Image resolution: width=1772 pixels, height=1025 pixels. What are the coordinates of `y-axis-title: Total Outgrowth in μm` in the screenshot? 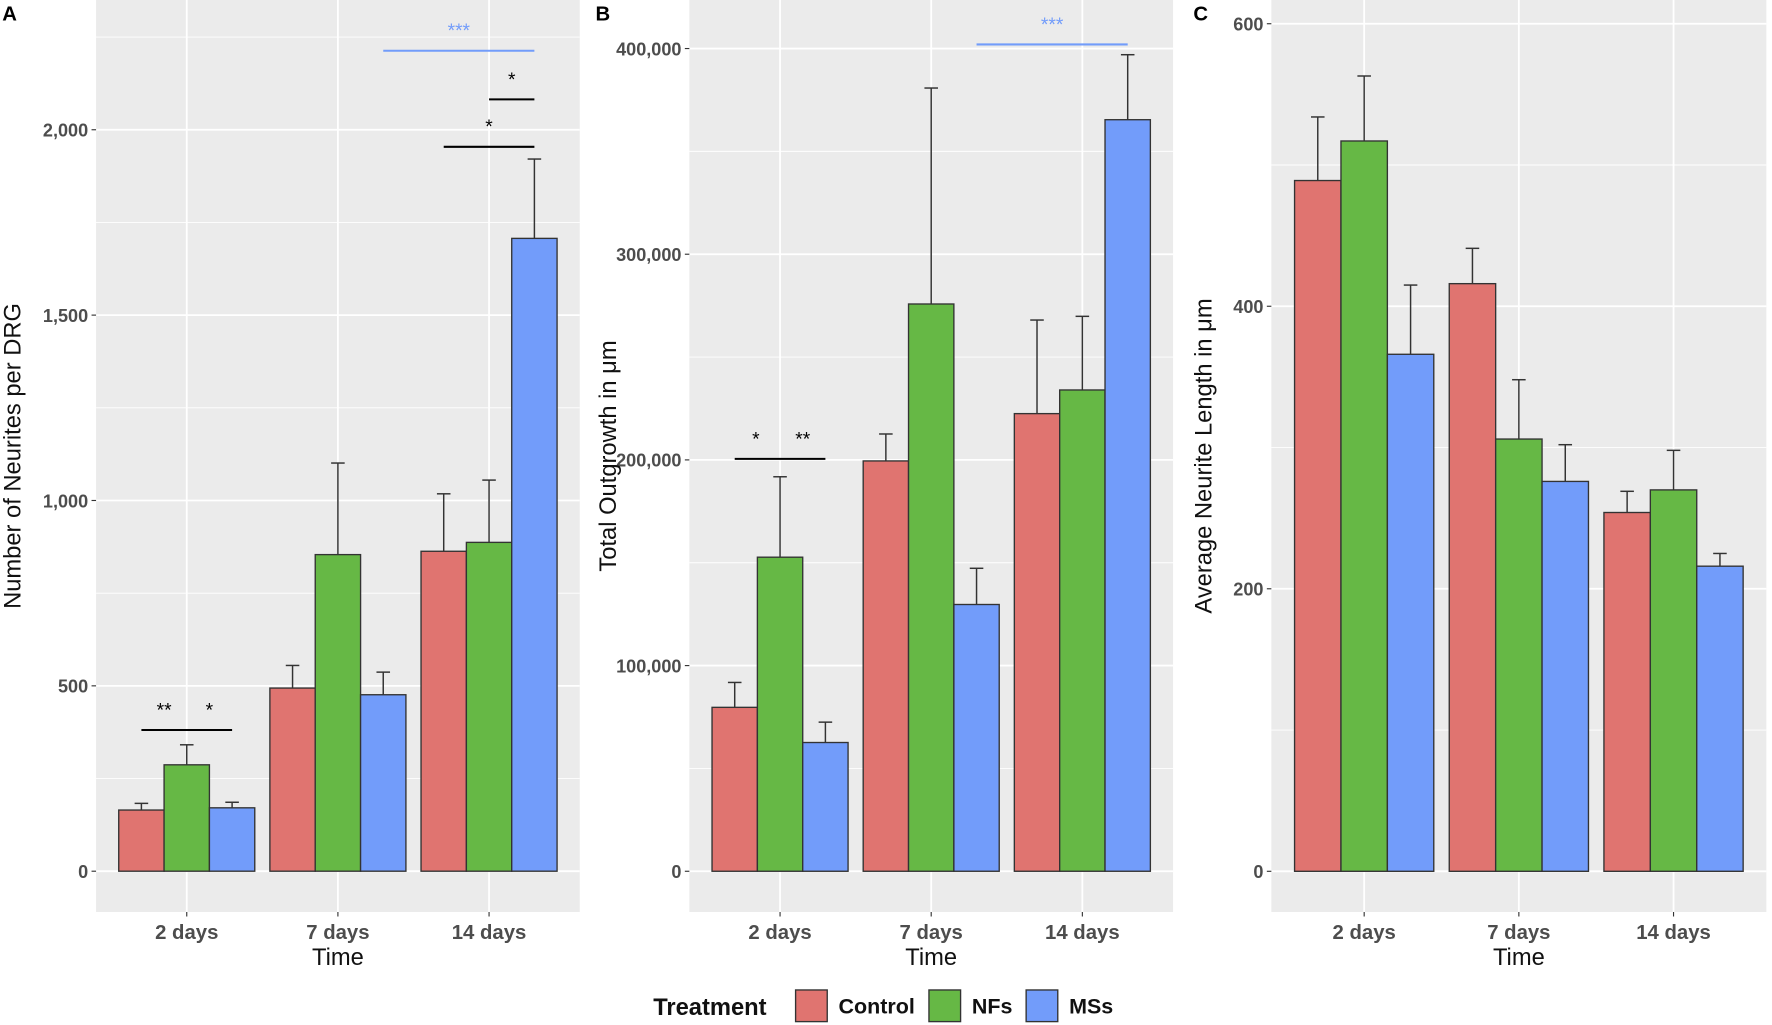 It's located at (609, 455).